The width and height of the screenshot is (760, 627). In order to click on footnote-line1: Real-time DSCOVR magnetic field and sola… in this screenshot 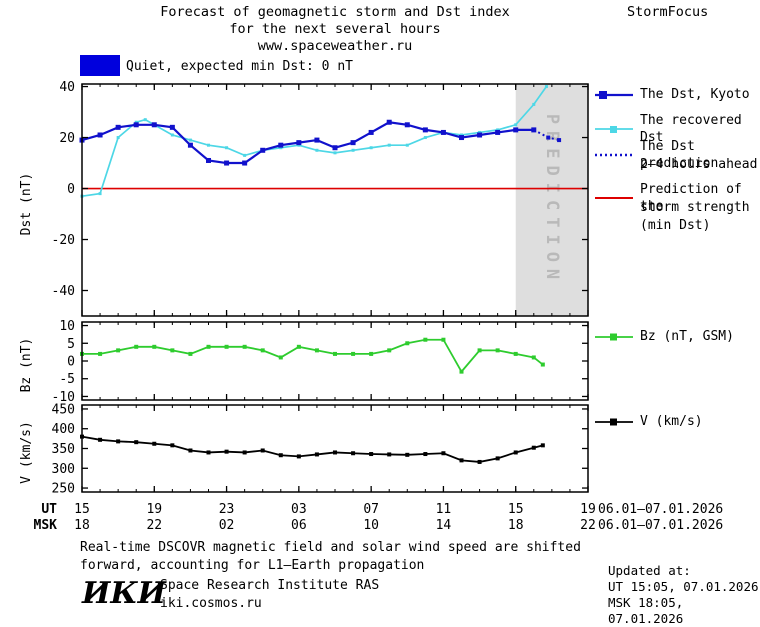, I will do `click(330, 547)`.